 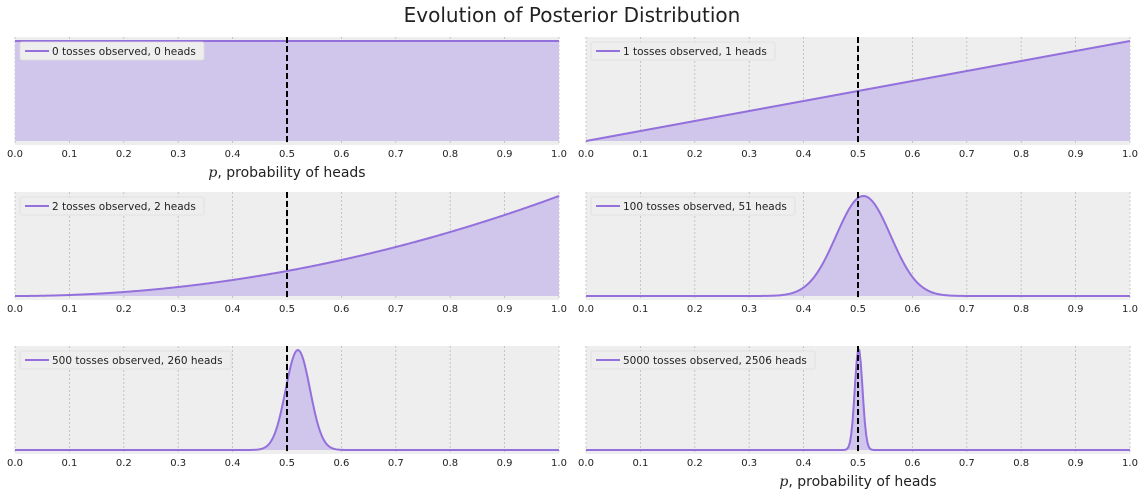 What do you see at coordinates (705, 207) in the screenshot?
I see `legend-label: 100 tosses observed, 51 heads` at bounding box center [705, 207].